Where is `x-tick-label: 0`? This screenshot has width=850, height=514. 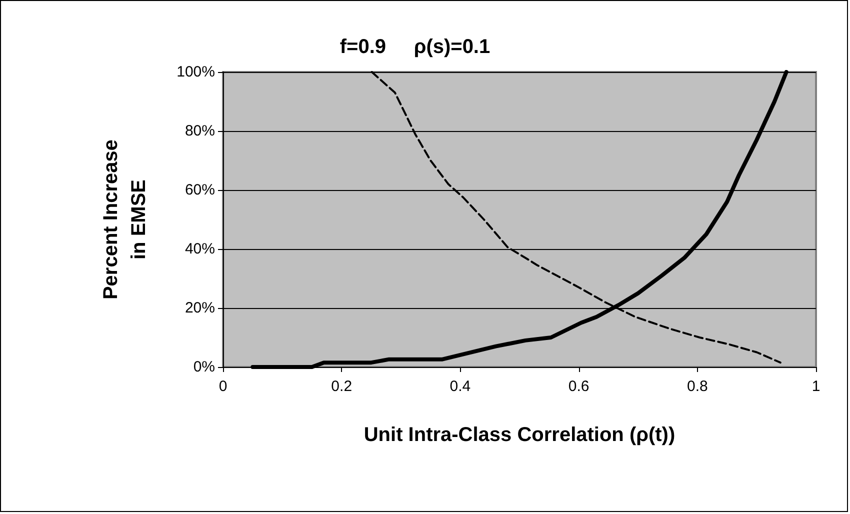
x-tick-label: 0 is located at coordinates (223, 386).